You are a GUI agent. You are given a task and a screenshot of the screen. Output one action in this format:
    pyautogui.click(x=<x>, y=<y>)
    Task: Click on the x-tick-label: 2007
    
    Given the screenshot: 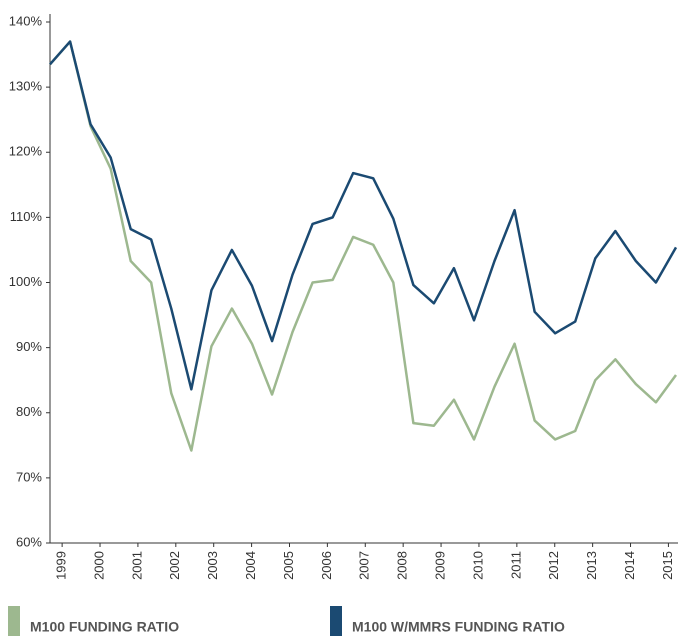 What is the action you would take?
    pyautogui.click(x=364, y=565)
    